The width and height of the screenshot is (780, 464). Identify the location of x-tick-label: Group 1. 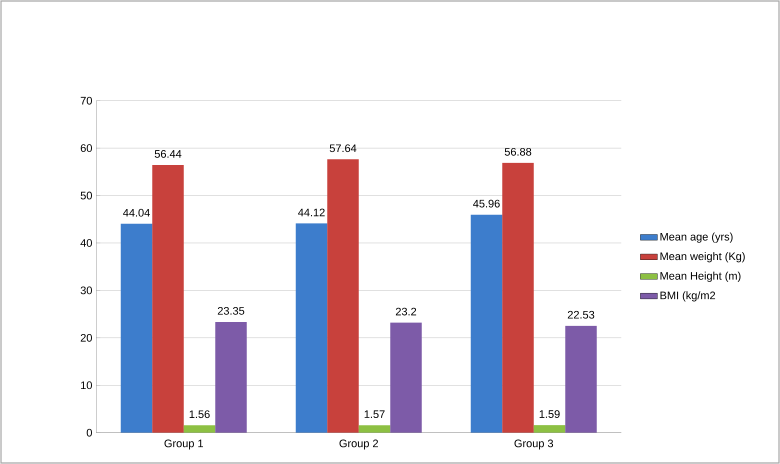
(184, 445).